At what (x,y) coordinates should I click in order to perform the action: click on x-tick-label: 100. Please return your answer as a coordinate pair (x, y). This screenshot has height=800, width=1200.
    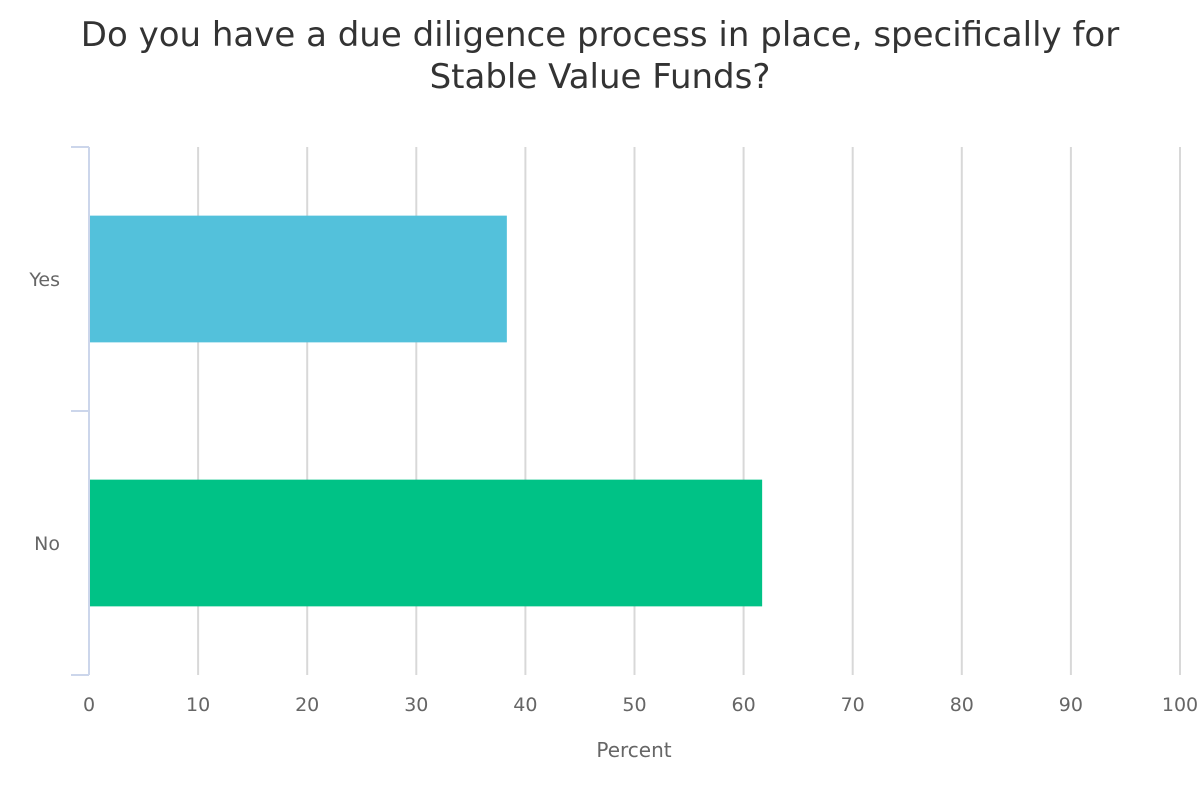
    Looking at the image, I should click on (1180, 705).